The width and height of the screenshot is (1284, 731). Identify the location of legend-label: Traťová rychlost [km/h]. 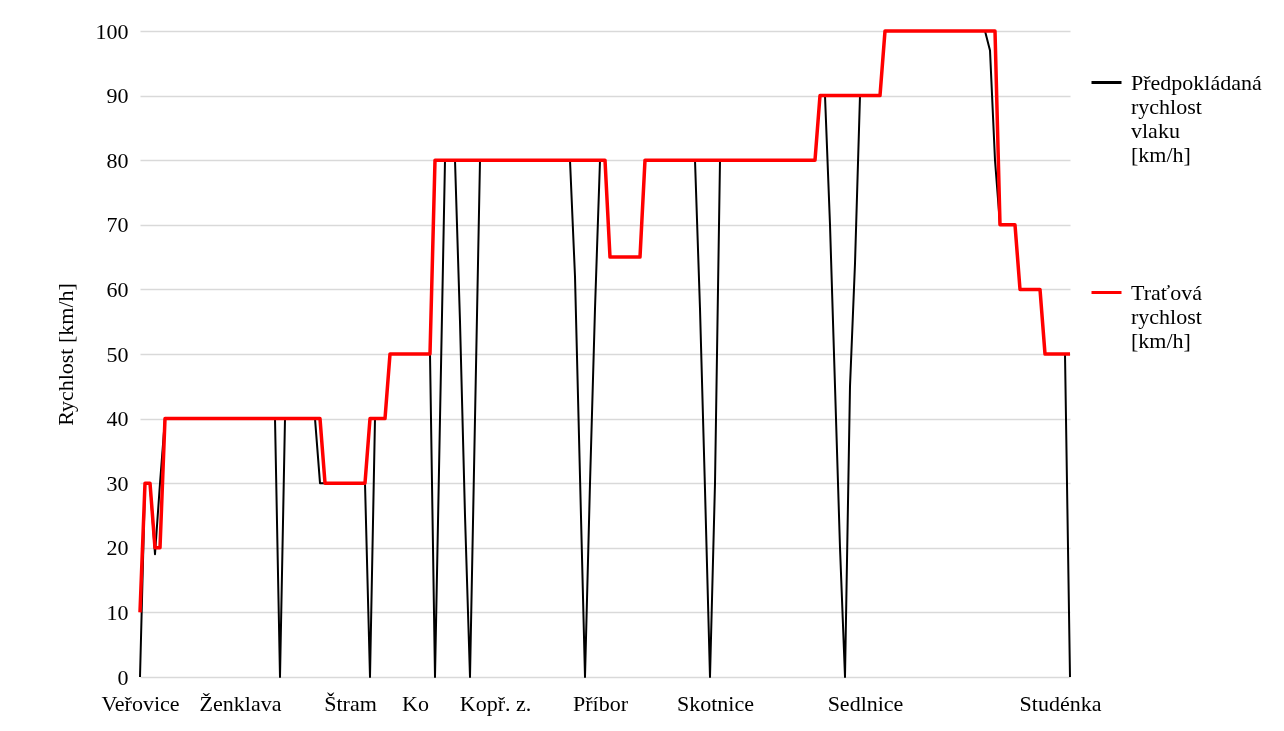
(1167, 316).